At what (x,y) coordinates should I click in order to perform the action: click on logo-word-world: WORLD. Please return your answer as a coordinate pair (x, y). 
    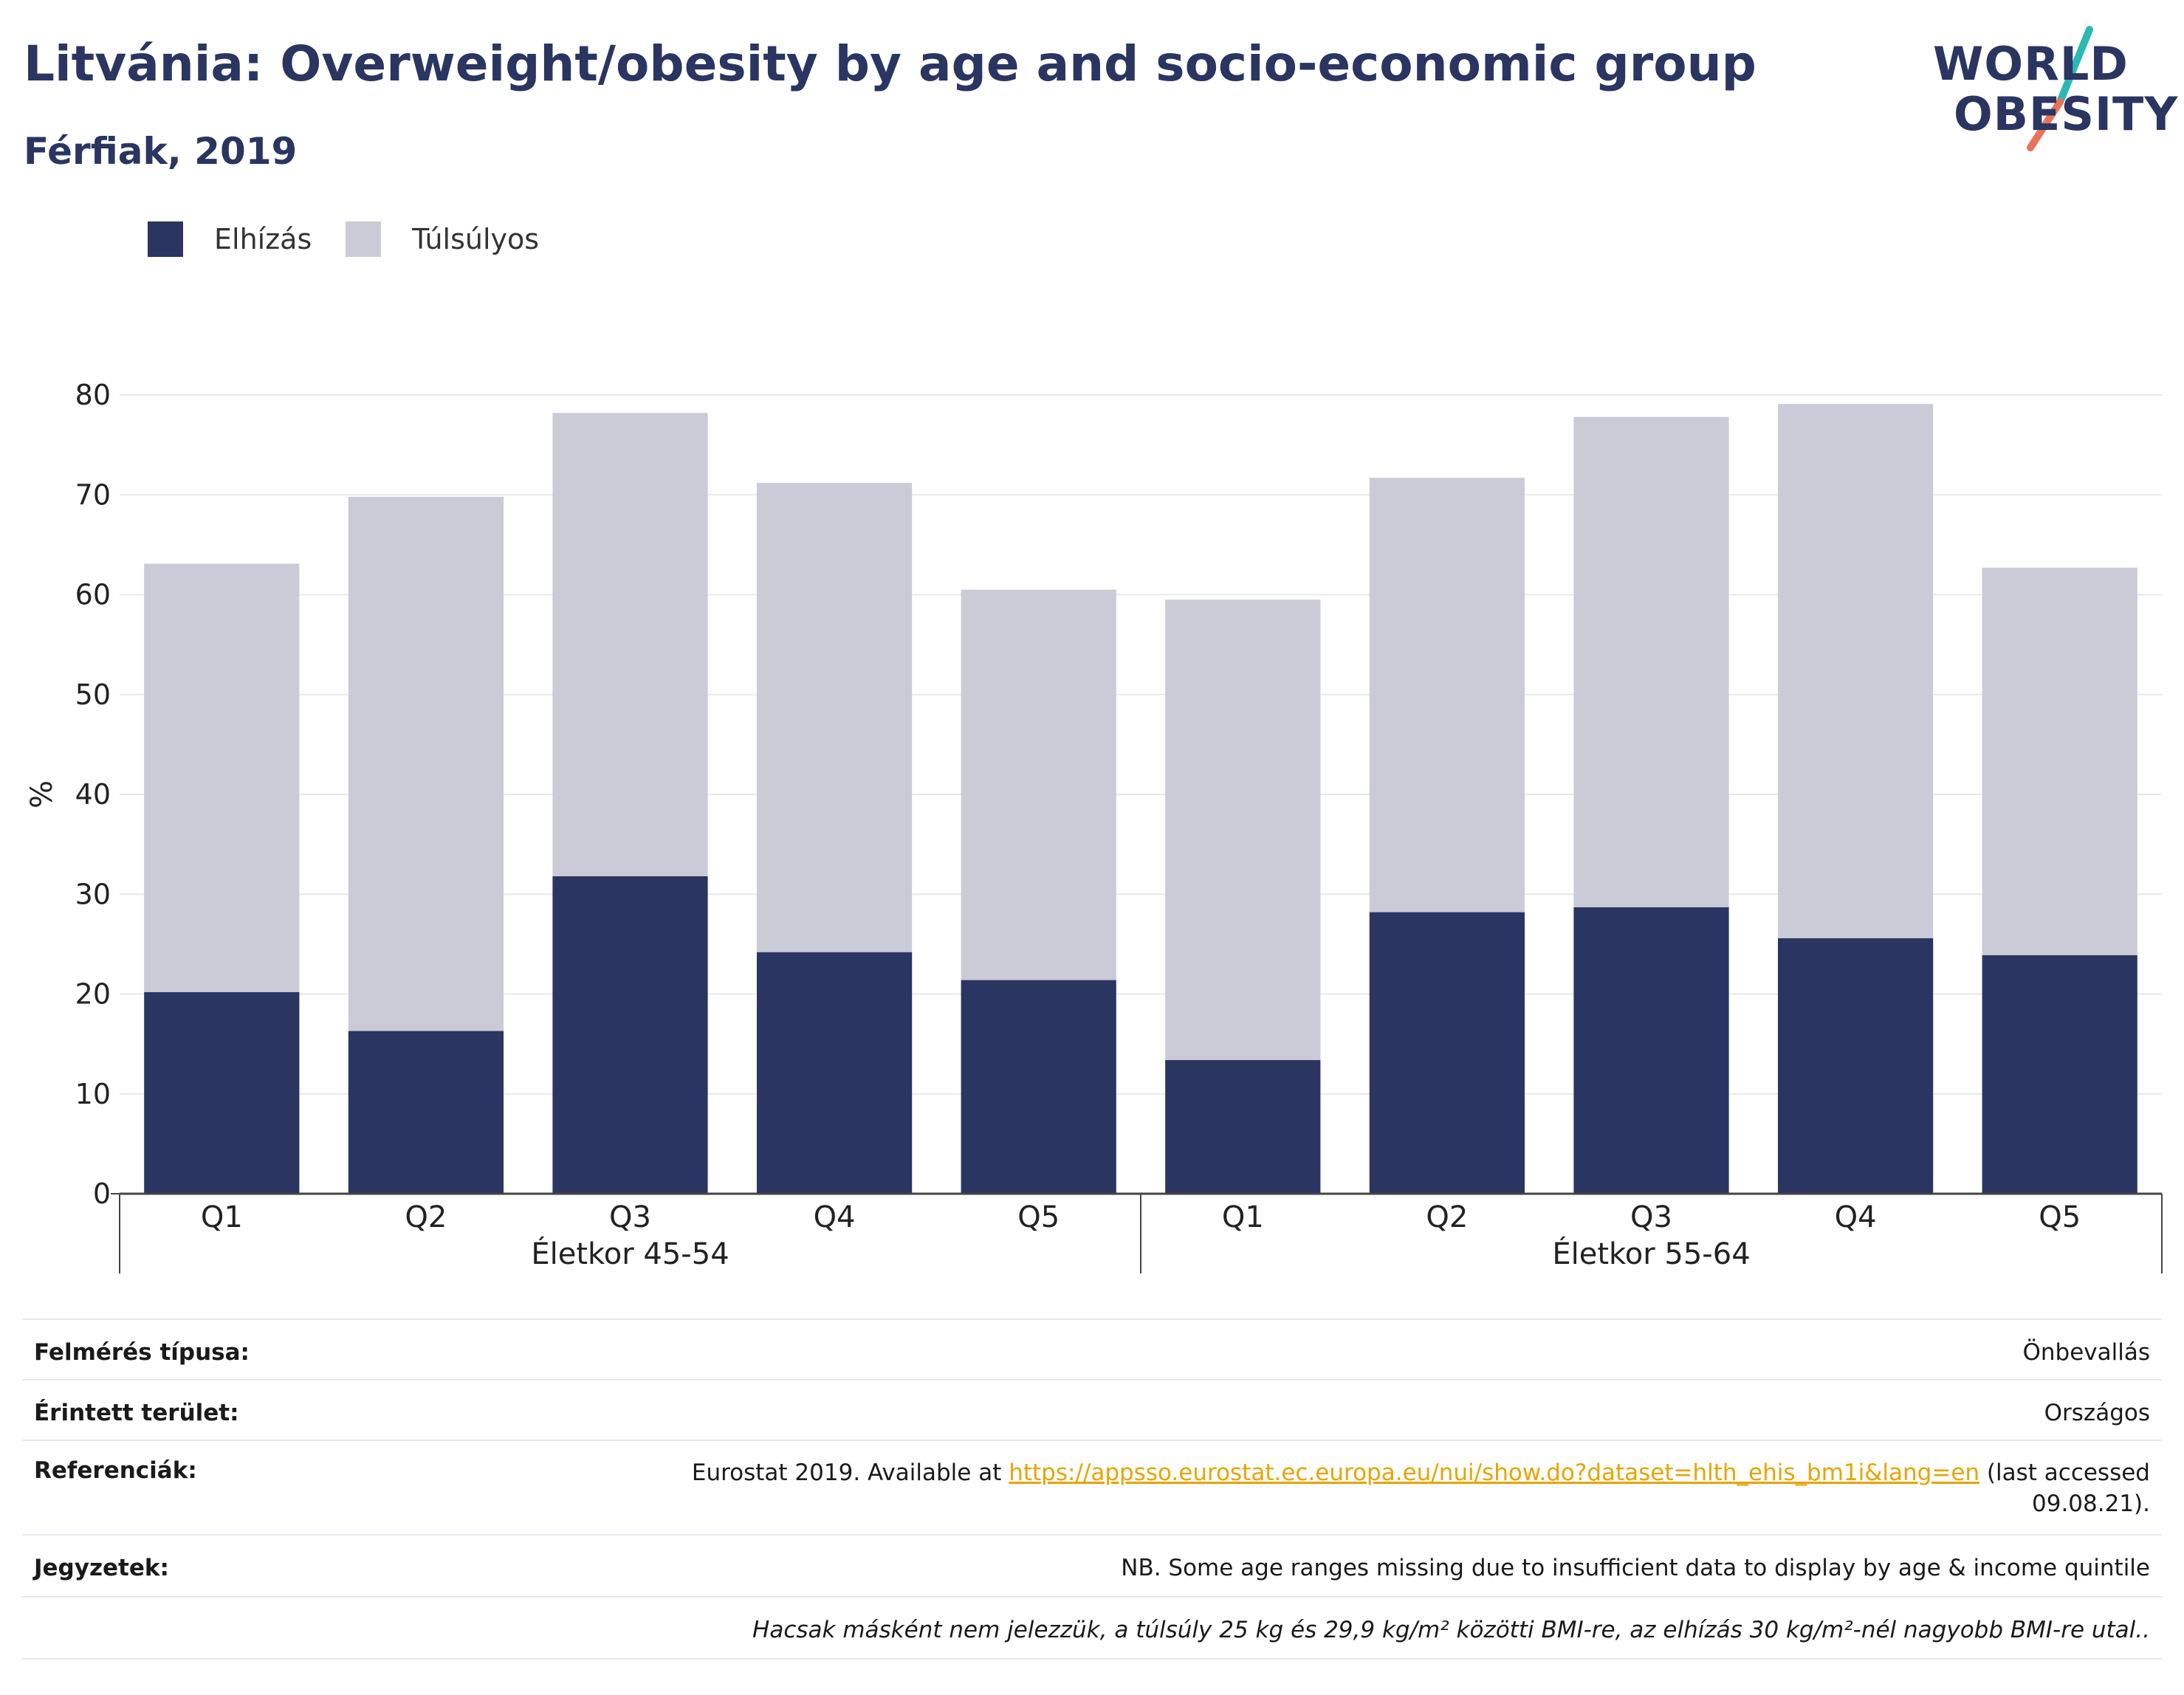
    Looking at the image, I should click on (2031, 64).